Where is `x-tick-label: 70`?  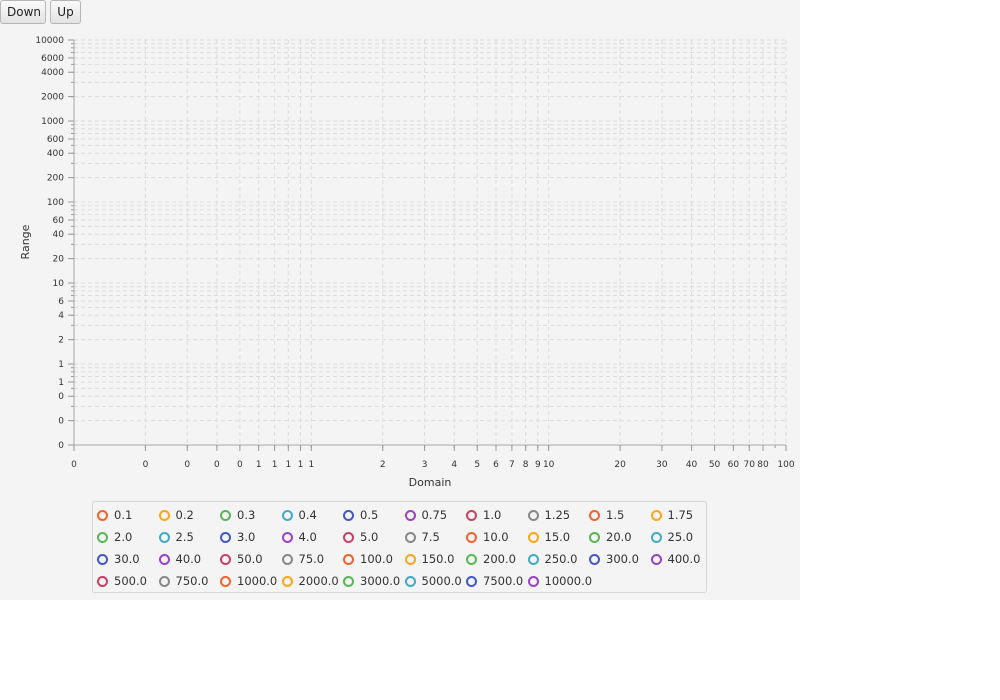
x-tick-label: 70 is located at coordinates (750, 465).